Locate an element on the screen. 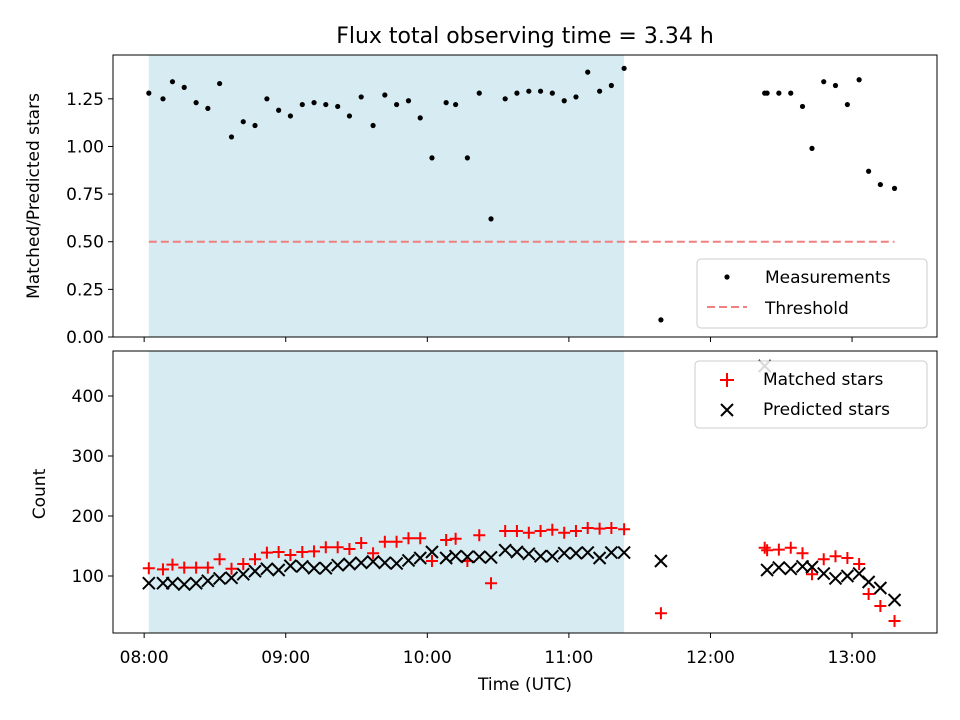  x-tick-label: 10:00 is located at coordinates (427, 658).